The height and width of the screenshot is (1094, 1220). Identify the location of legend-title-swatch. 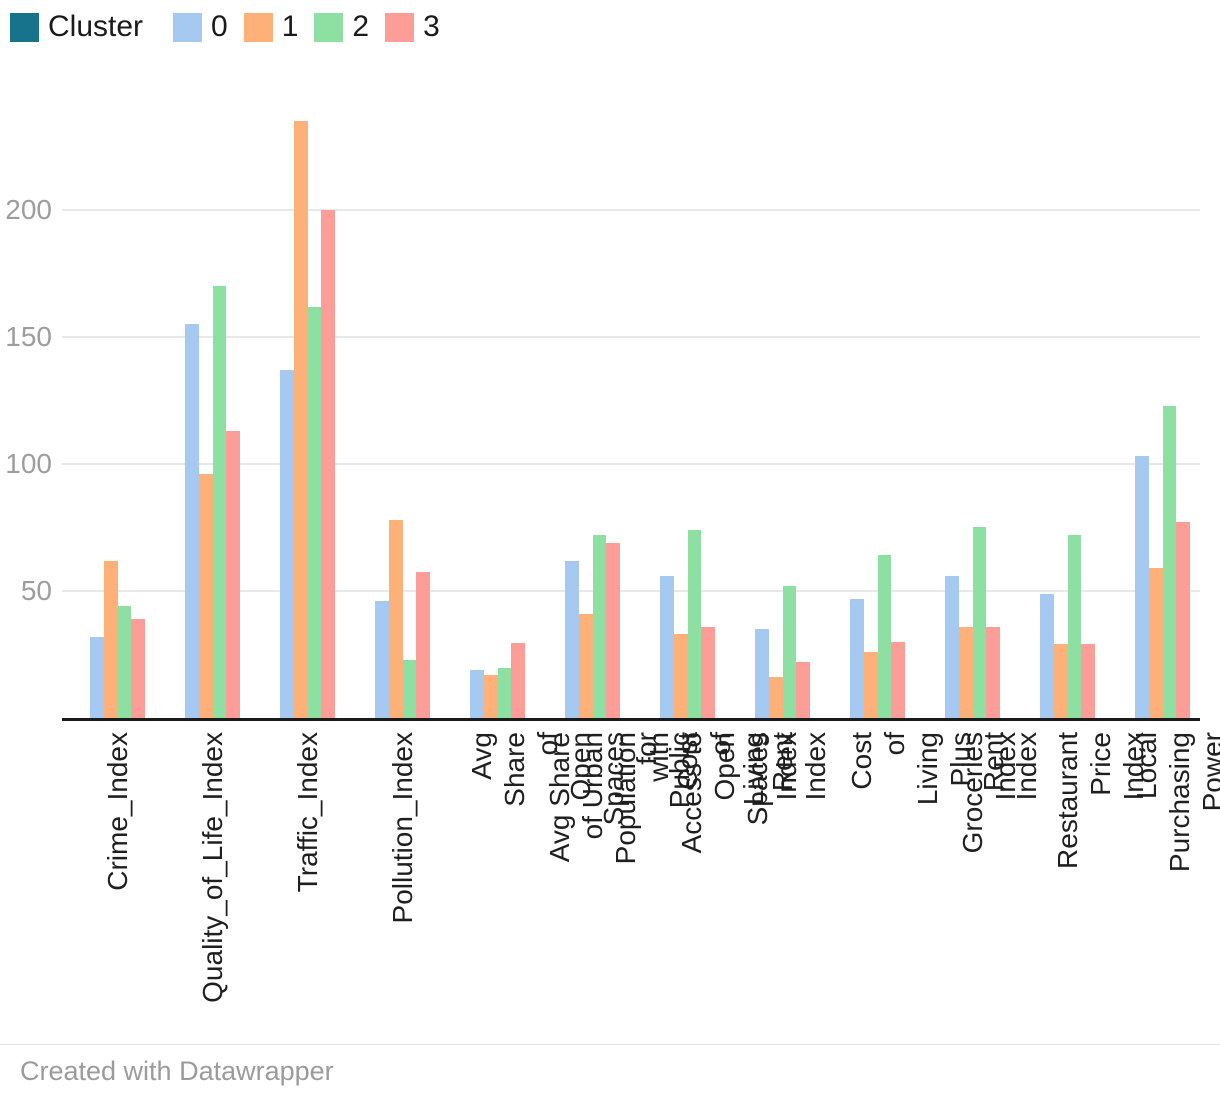
(24, 27).